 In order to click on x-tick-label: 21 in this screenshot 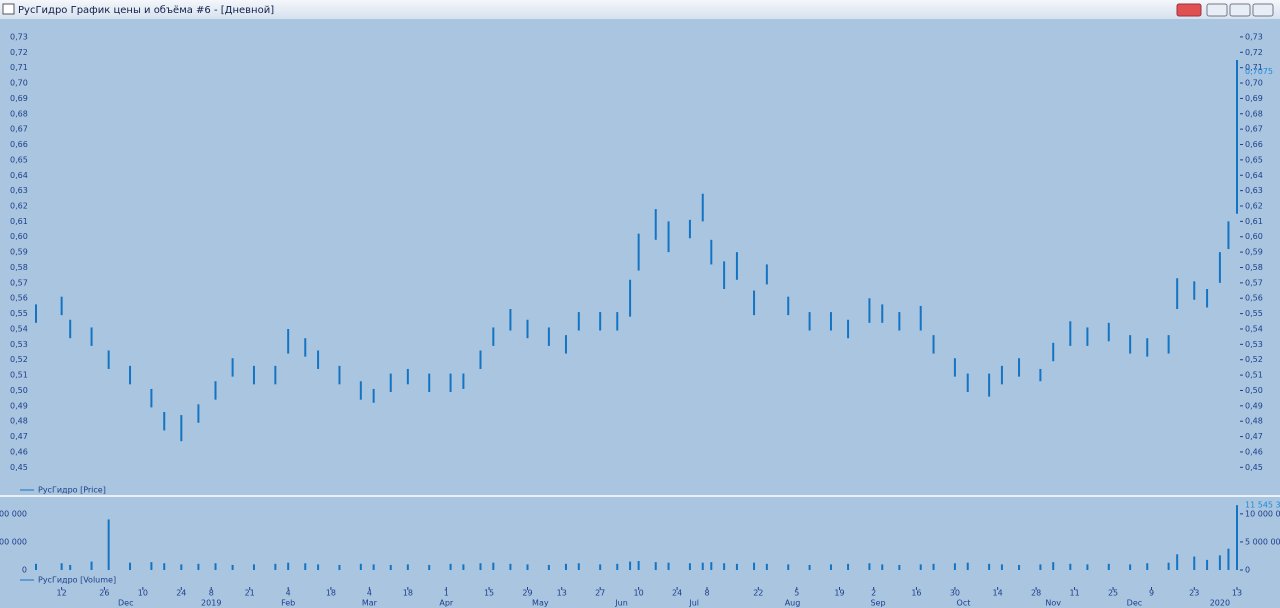, I will do `click(250, 593)`.